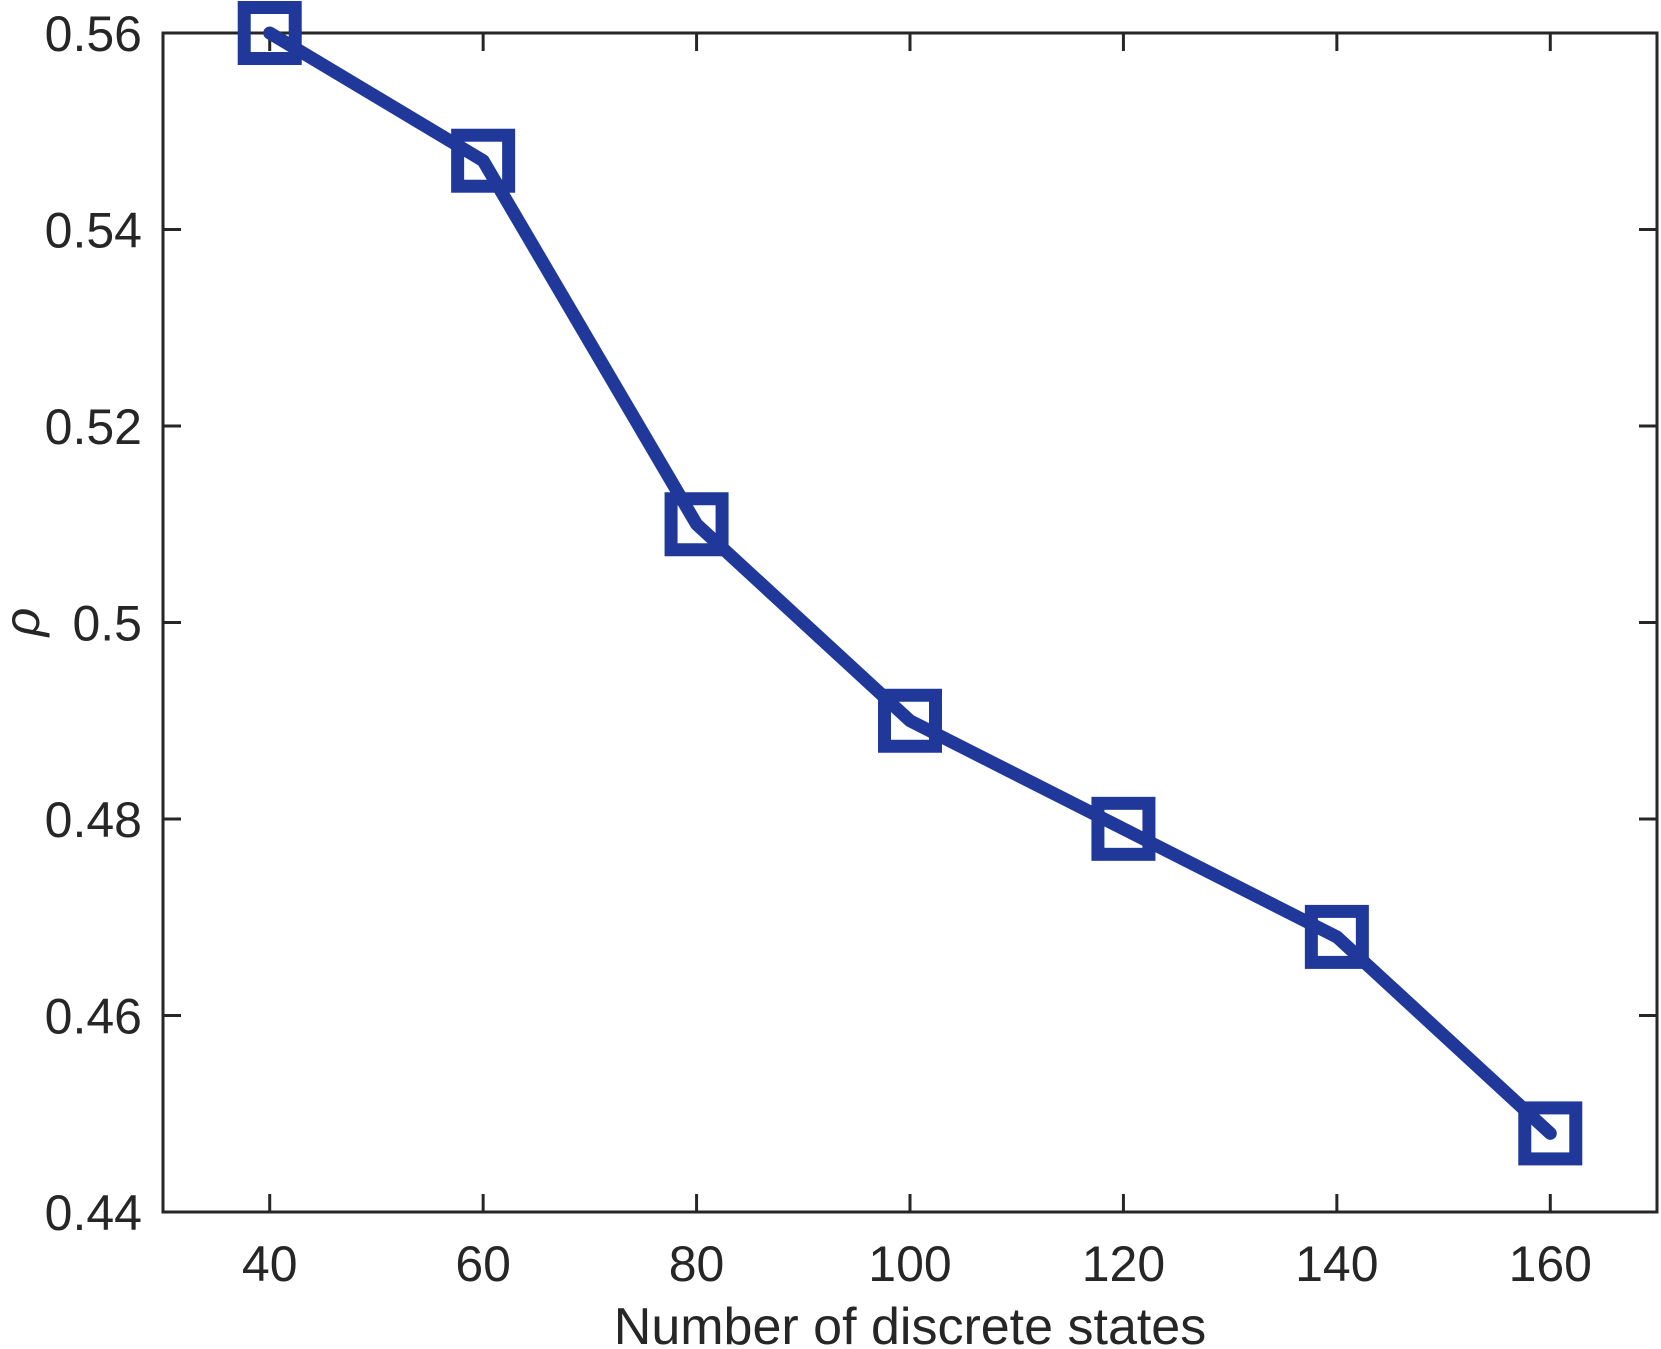 This screenshot has width=1661, height=1349. What do you see at coordinates (107, 624) in the screenshot?
I see `y-tick-label: 0.5` at bounding box center [107, 624].